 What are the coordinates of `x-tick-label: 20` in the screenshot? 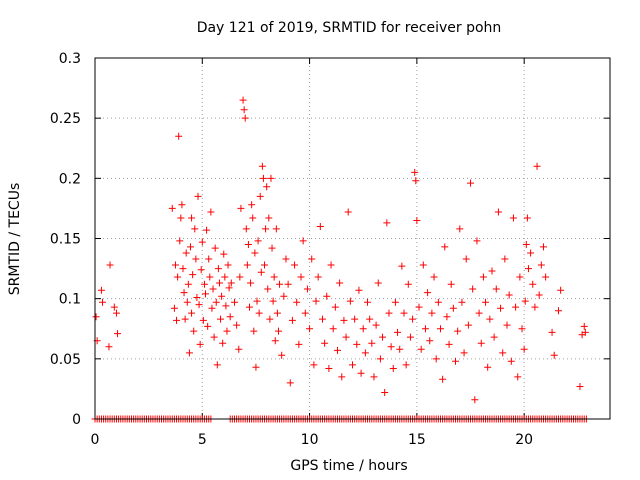 It's located at (524, 440).